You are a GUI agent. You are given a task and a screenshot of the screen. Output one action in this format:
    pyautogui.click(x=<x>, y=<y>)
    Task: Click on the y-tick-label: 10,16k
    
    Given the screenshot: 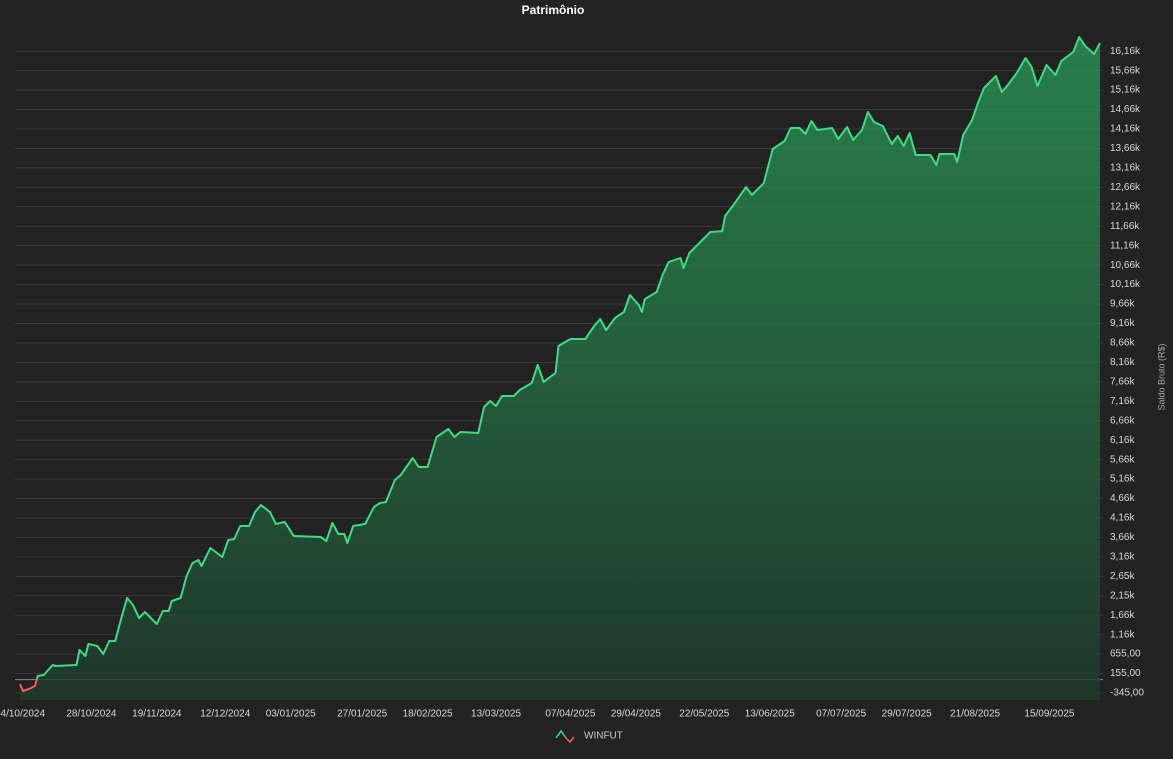 What is the action you would take?
    pyautogui.click(x=1125, y=284)
    